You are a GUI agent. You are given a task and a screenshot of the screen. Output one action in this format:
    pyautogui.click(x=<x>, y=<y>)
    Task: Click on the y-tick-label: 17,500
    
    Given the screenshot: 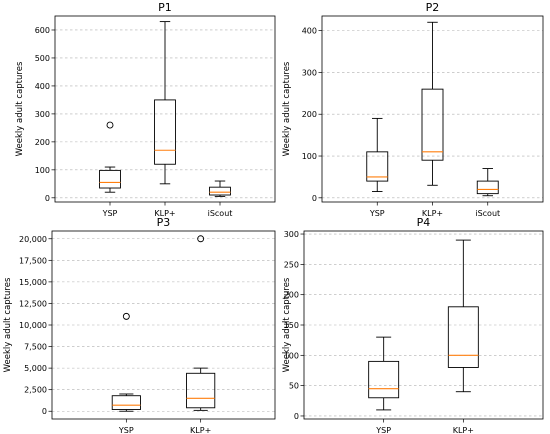 What is the action you would take?
    pyautogui.click(x=33, y=260)
    